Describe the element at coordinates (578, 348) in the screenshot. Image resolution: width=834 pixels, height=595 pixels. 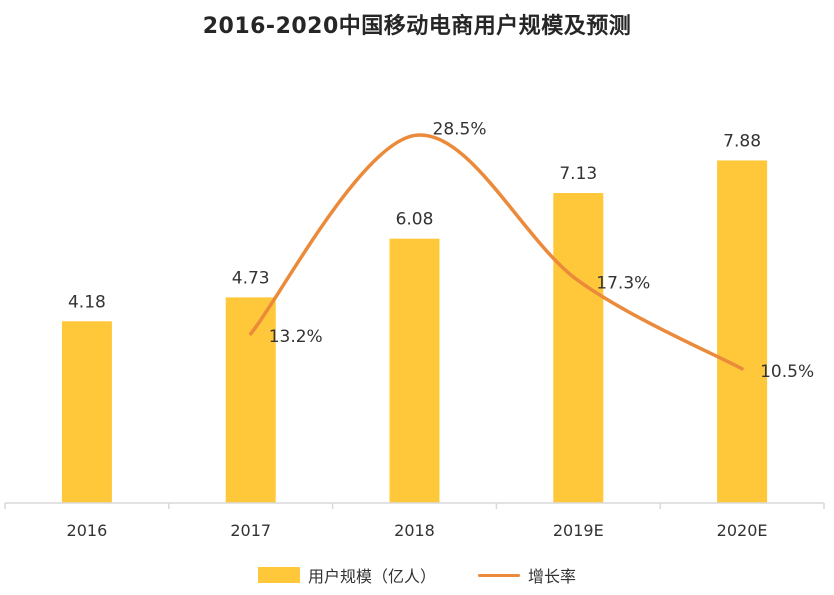
I see `bar-2019E` at that location.